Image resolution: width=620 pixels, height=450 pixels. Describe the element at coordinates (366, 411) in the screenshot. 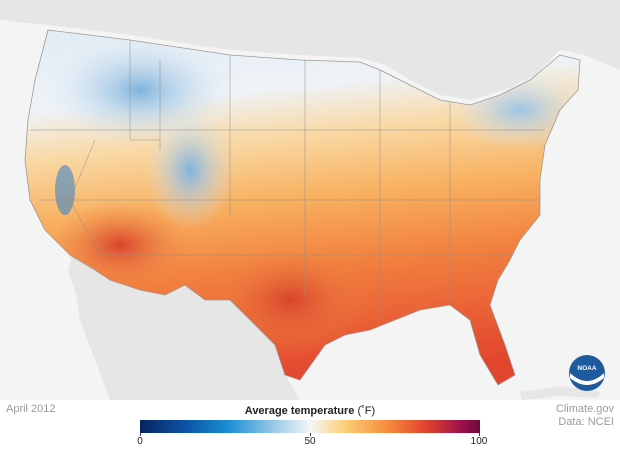

I see `legend-unit: (˚F)` at that location.